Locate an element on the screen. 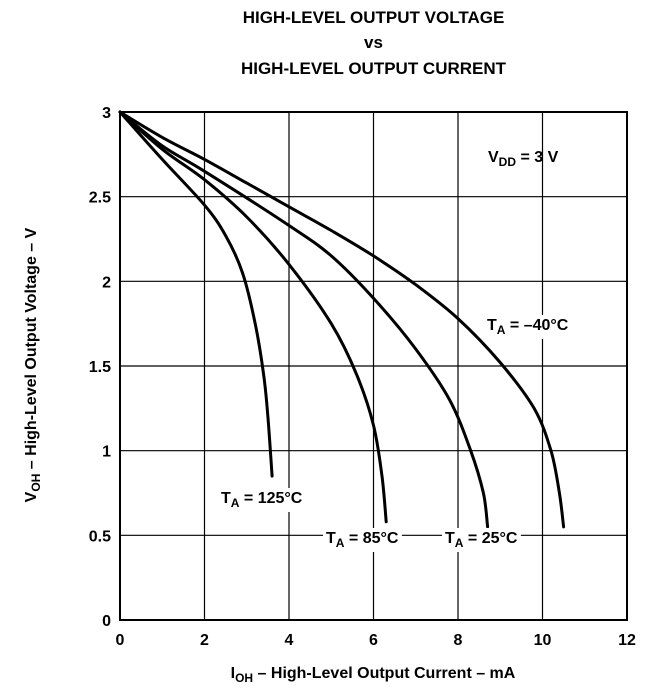 This screenshot has width=647, height=688. series-label-2: TA = 25°C is located at coordinates (481, 540).